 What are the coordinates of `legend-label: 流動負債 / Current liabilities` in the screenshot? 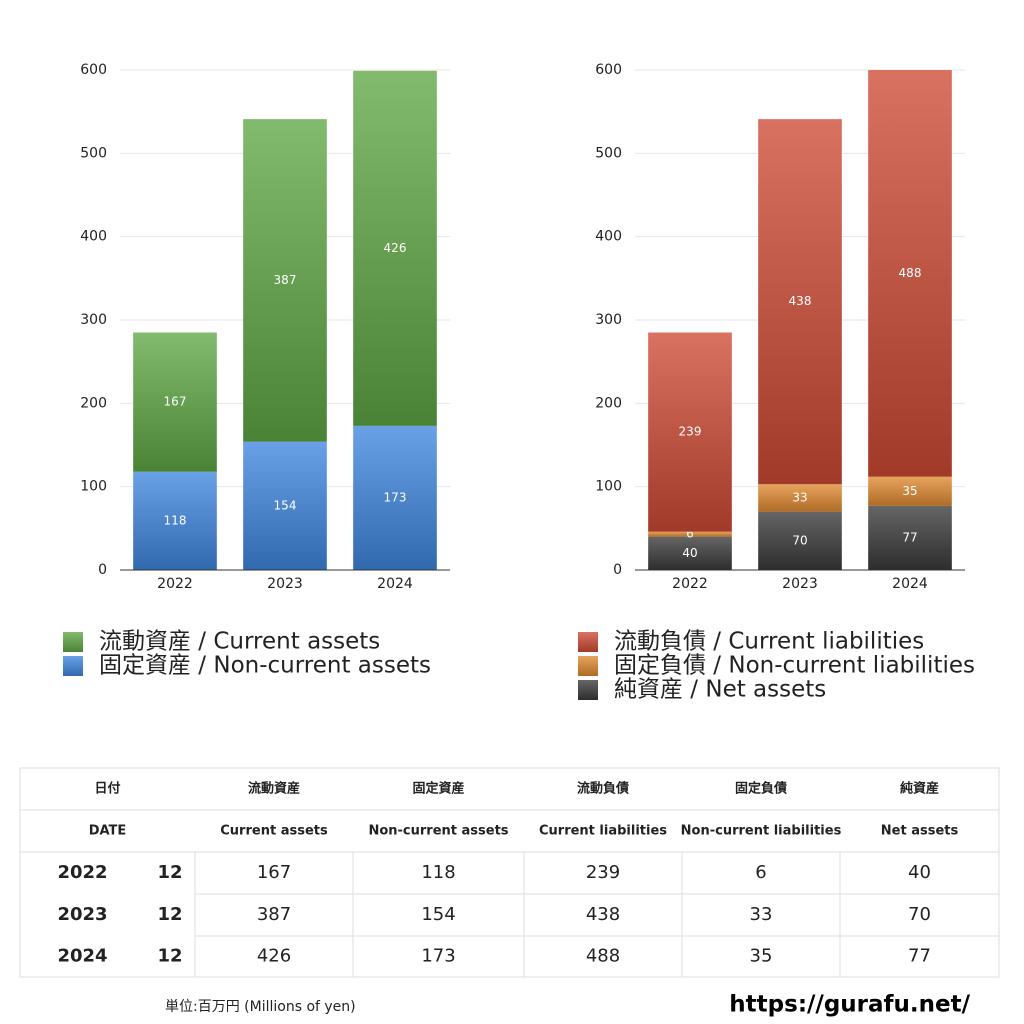 It's located at (769, 642).